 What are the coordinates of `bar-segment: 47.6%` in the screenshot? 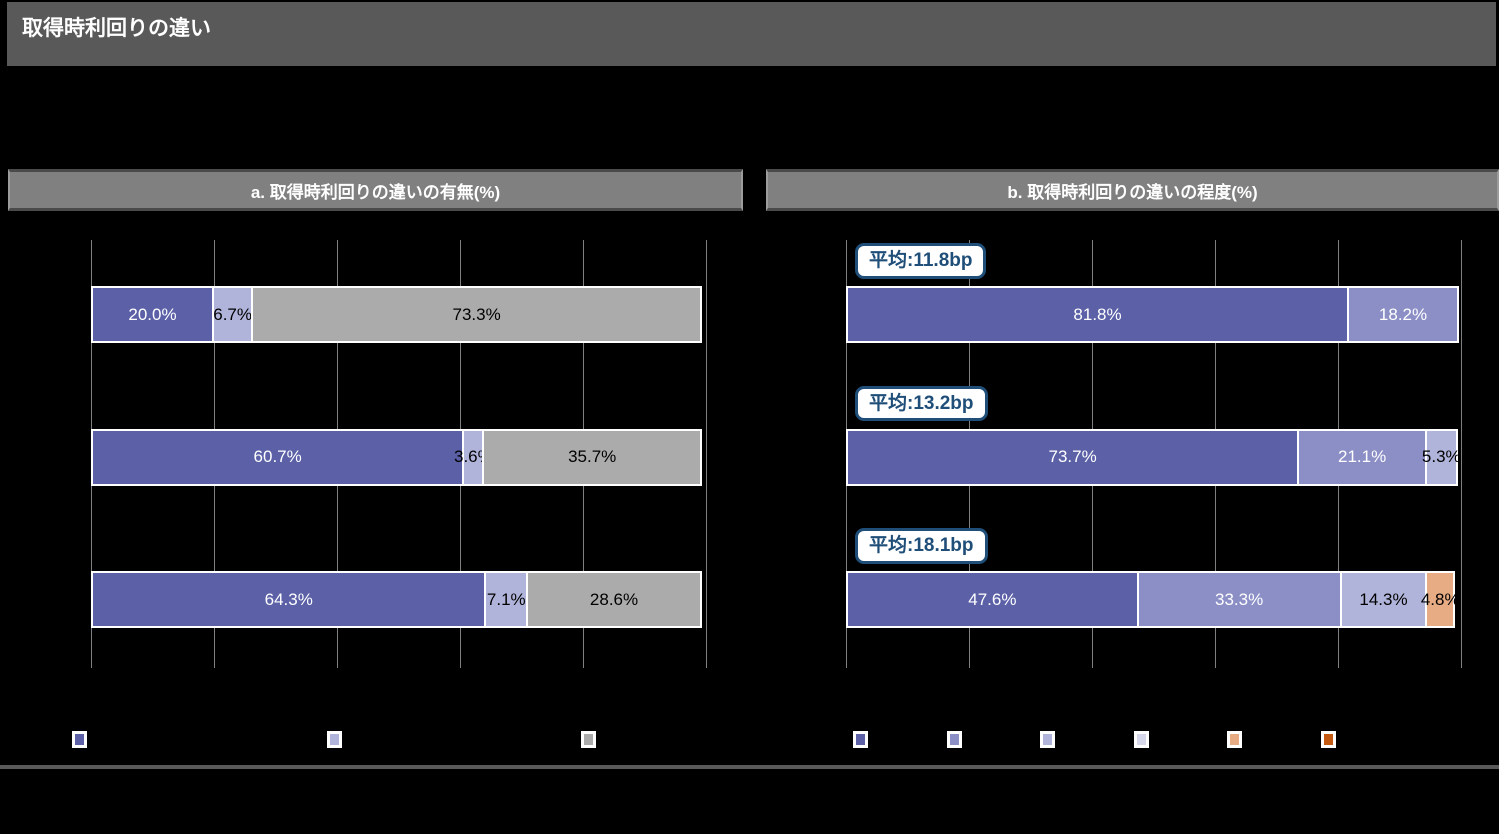 It's located at (992, 600).